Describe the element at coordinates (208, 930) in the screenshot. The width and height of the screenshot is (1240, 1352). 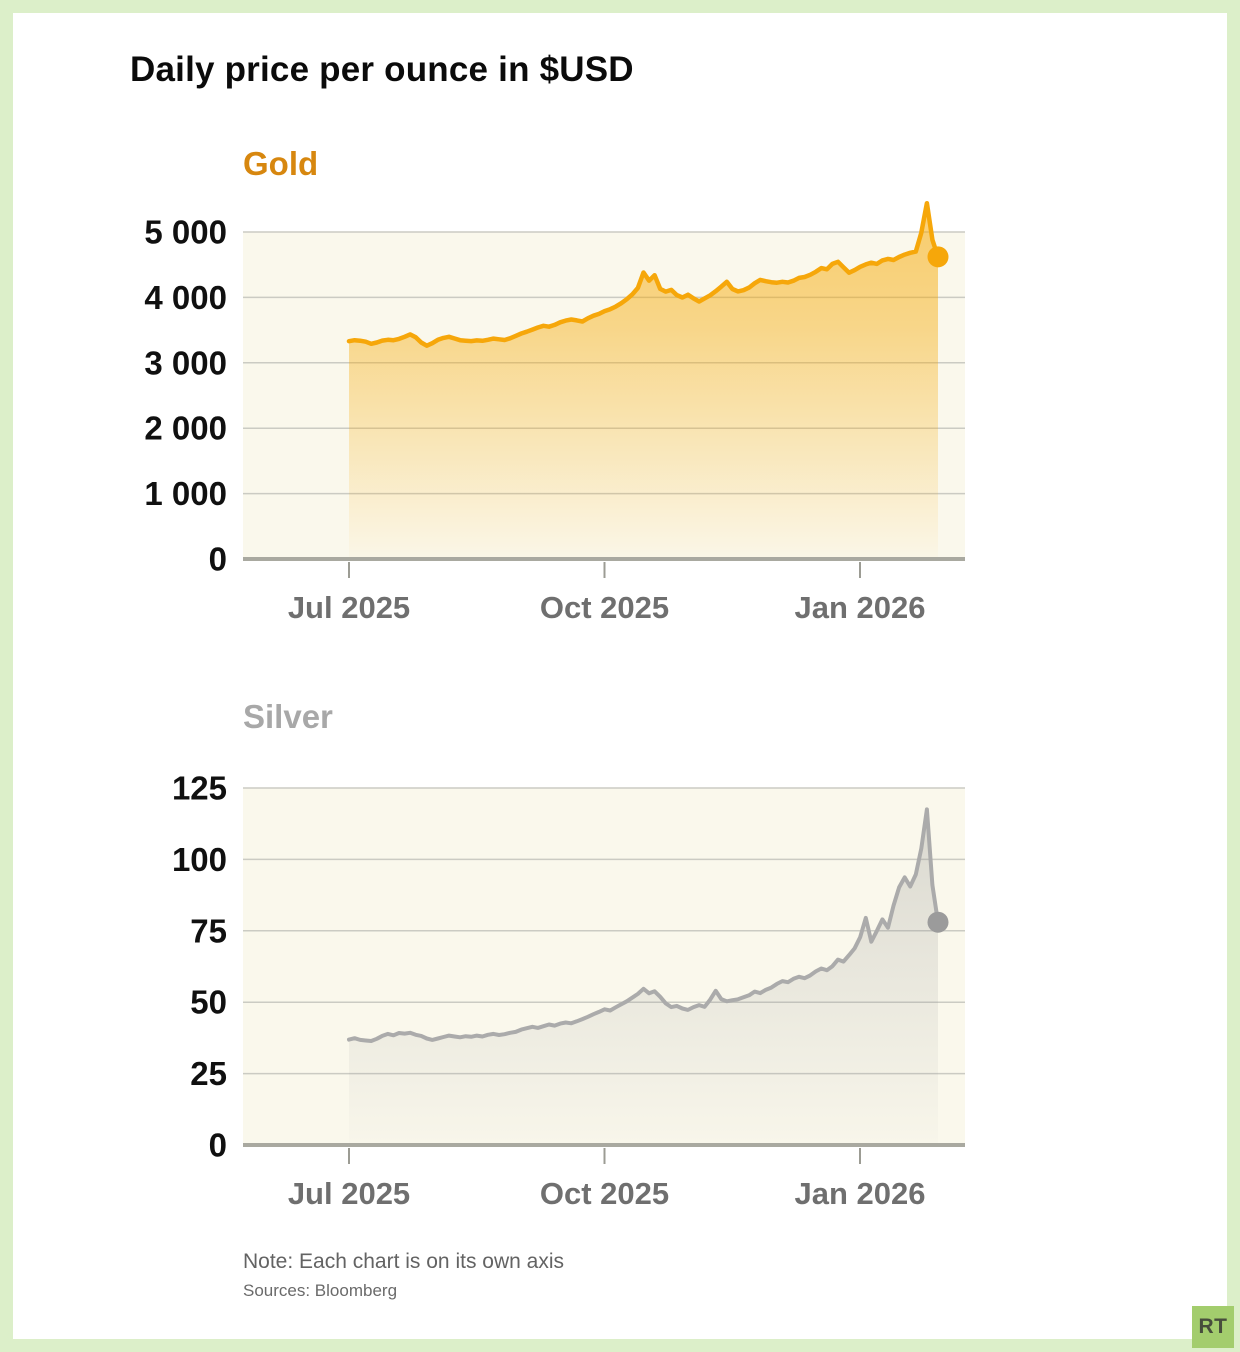
I see `silver-y-tick-label-75: 75` at that location.